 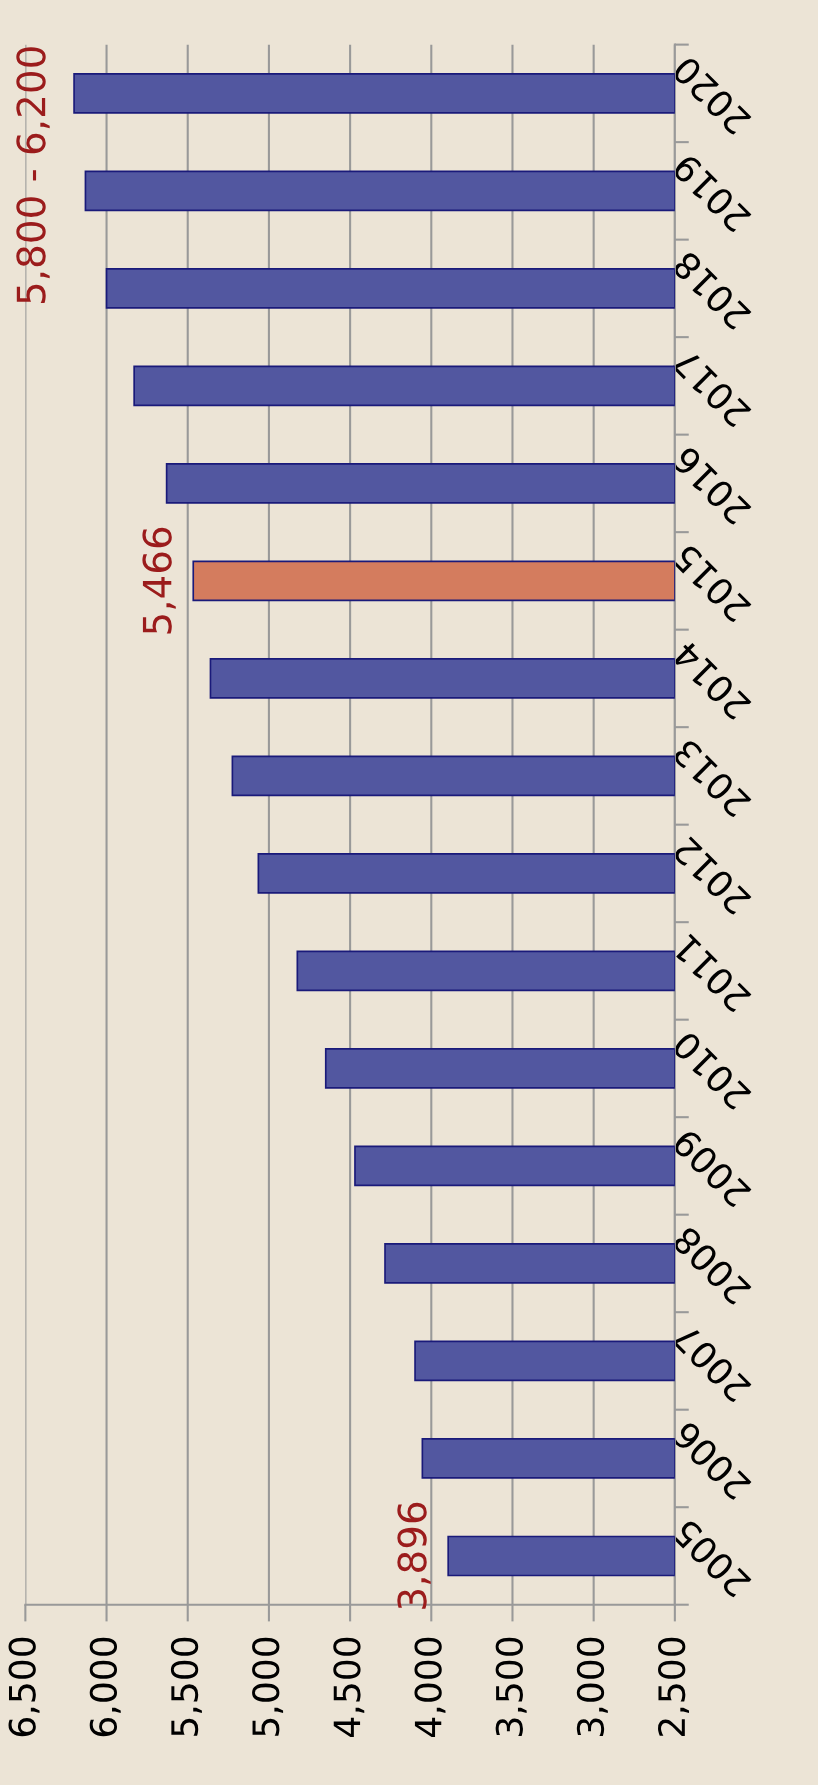 What do you see at coordinates (592, 1686) in the screenshot?
I see `x-tick-label: 3,000` at bounding box center [592, 1686].